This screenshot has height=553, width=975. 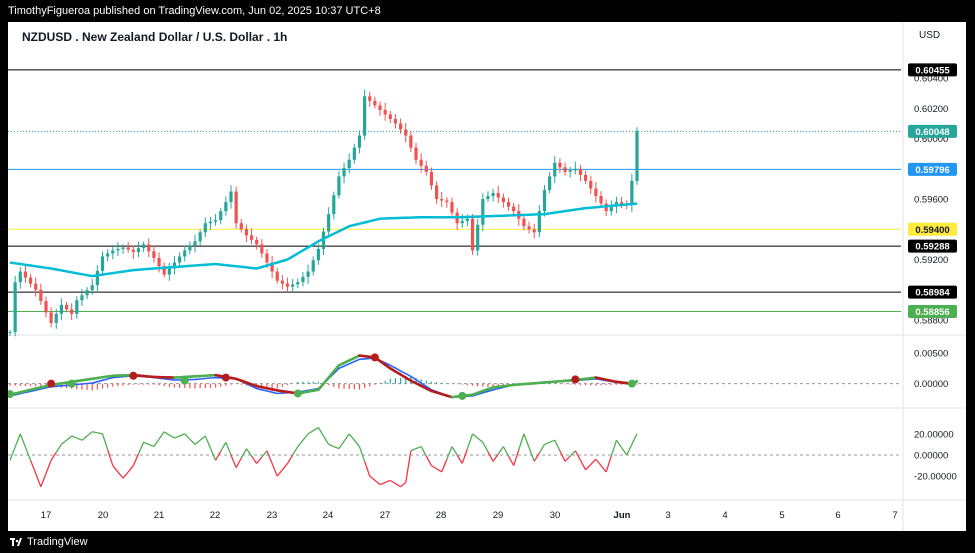 What do you see at coordinates (932, 70) in the screenshot?
I see `price-tag-label: 0.60455` at bounding box center [932, 70].